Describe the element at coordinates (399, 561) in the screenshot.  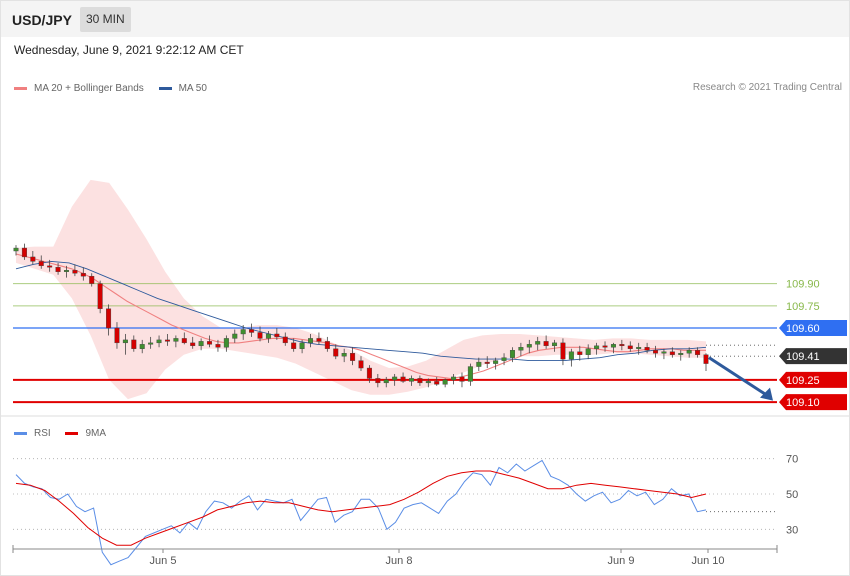
I see `x-tick-label: Jun 8` at that location.